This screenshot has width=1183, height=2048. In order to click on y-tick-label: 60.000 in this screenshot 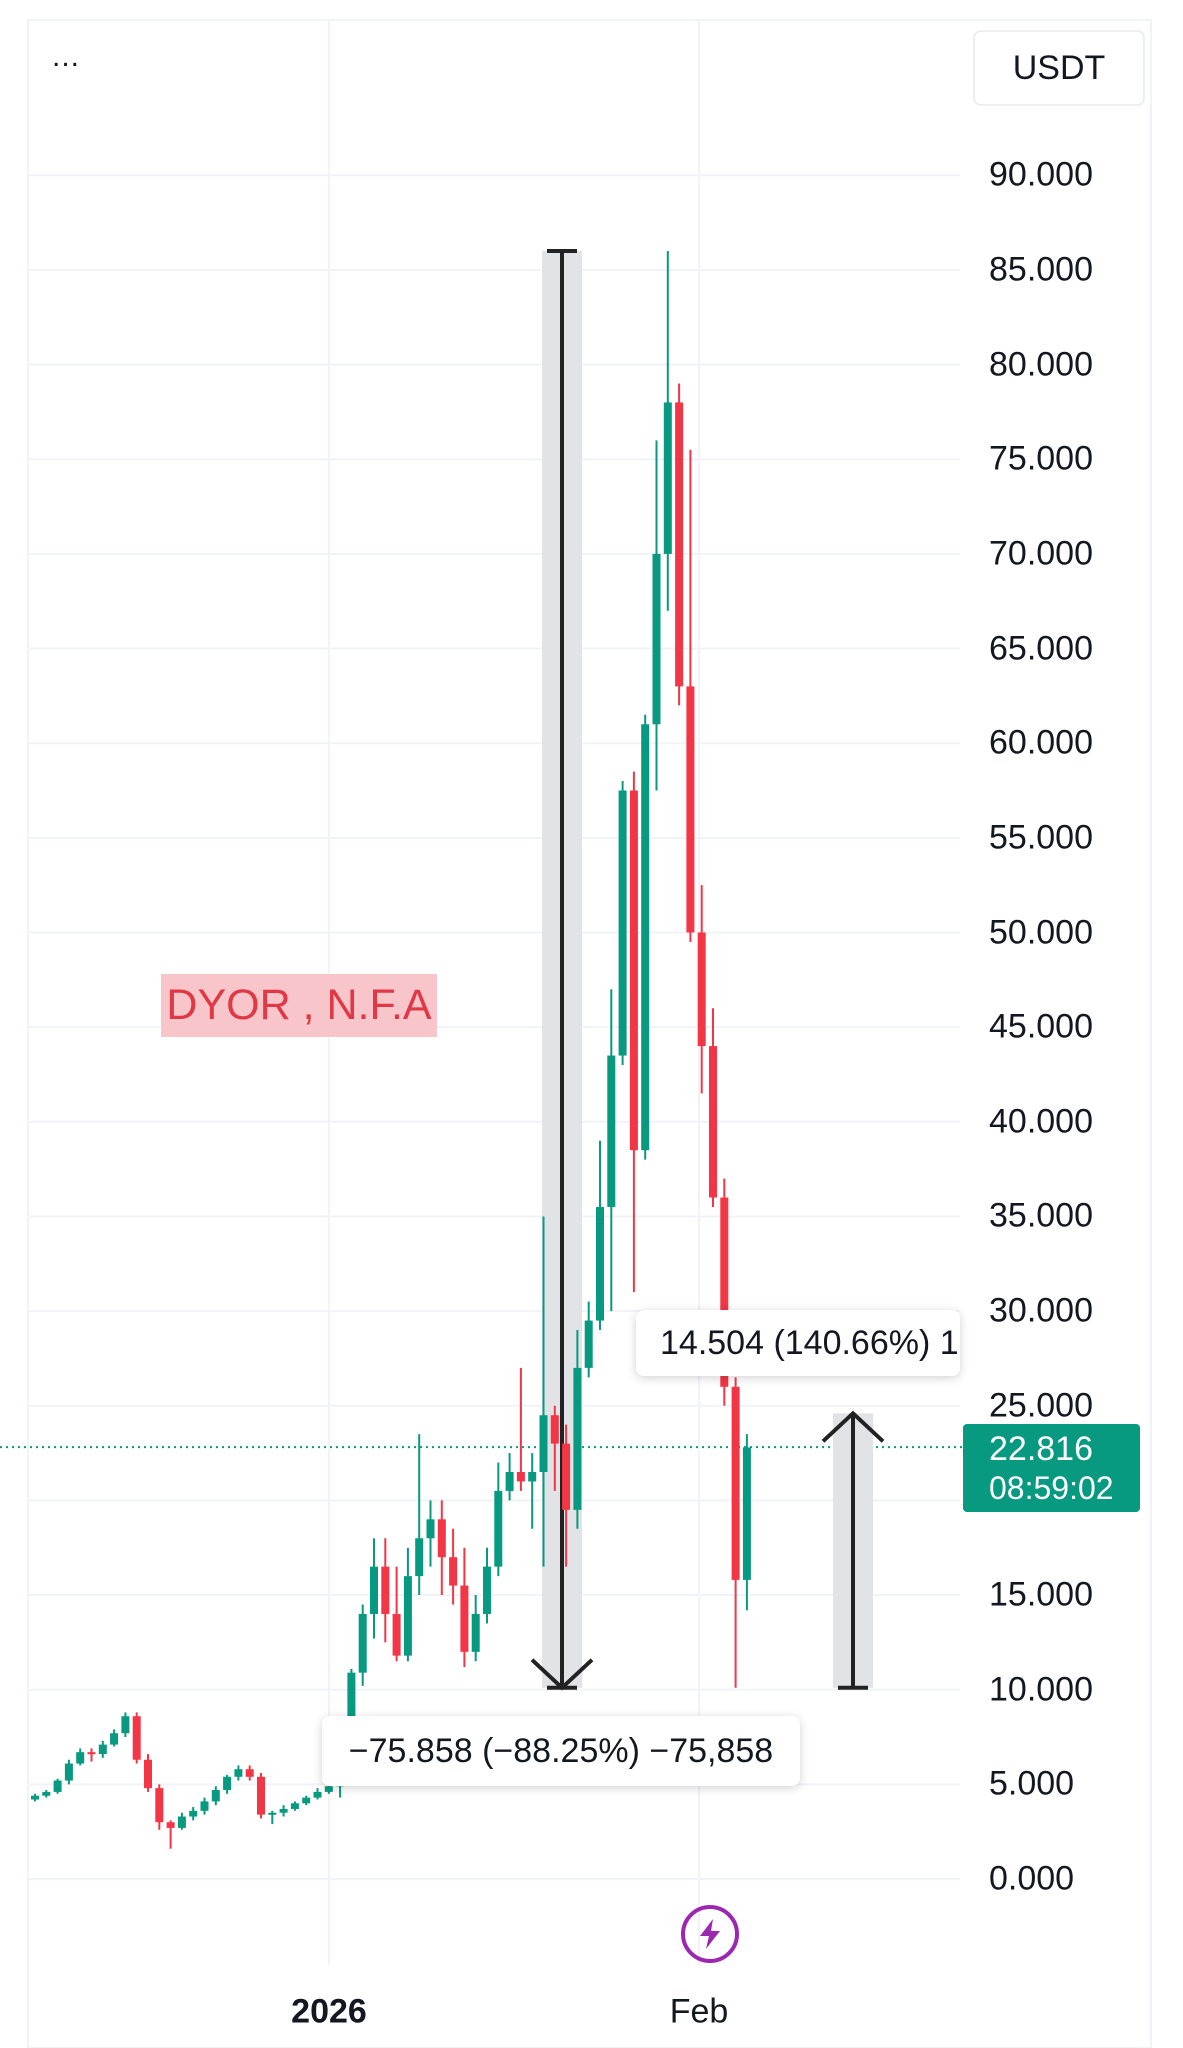, I will do `click(1041, 742)`.